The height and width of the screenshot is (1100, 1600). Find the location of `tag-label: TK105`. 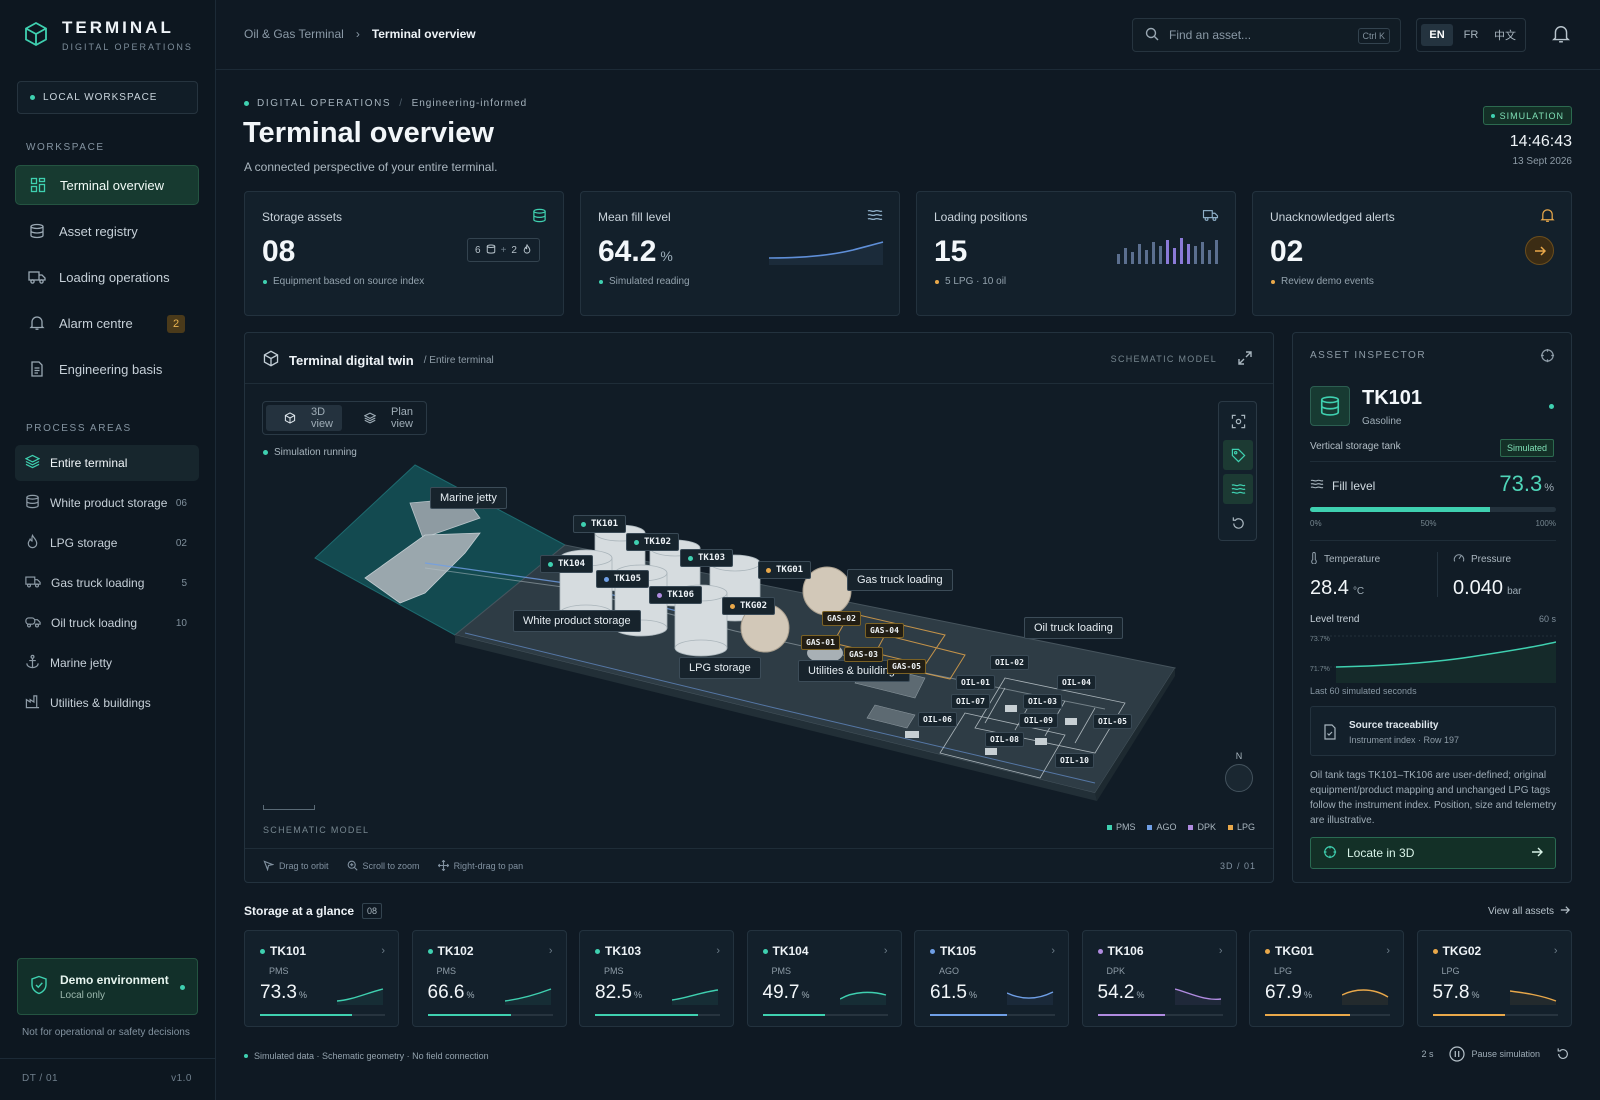

tag-label: TK105 is located at coordinates (628, 579).